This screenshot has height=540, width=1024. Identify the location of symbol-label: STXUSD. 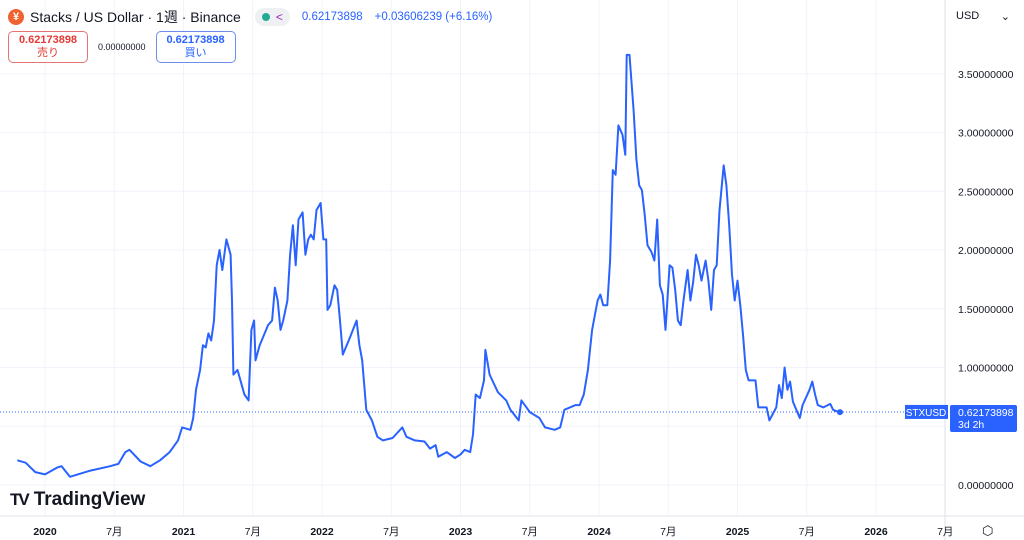
(926, 413).